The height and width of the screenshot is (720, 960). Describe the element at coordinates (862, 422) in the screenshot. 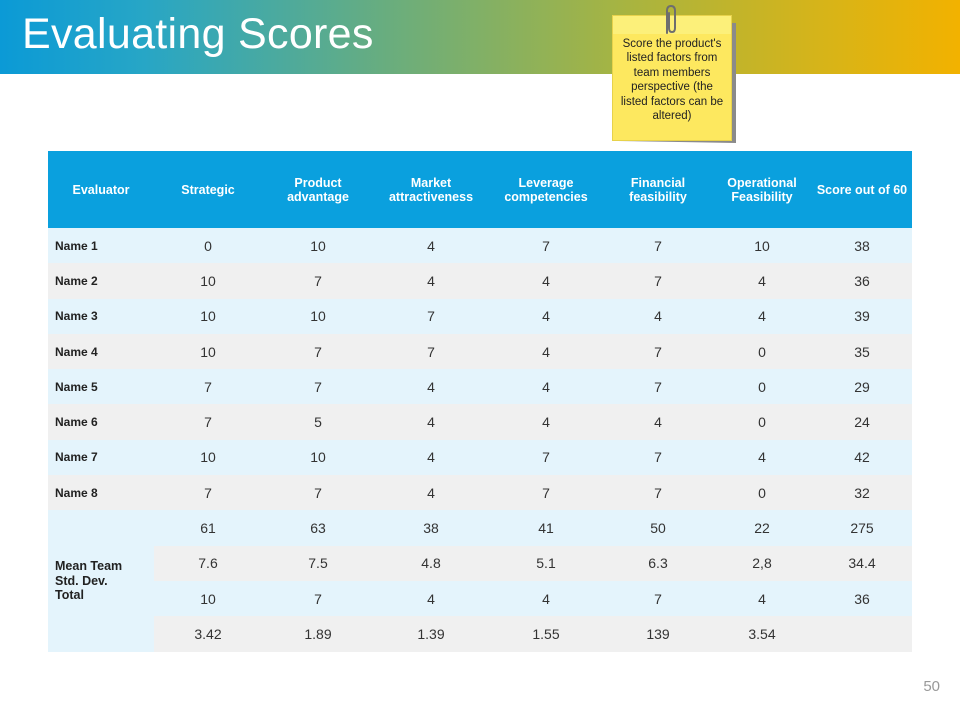

I see `table-cell: 24` at that location.